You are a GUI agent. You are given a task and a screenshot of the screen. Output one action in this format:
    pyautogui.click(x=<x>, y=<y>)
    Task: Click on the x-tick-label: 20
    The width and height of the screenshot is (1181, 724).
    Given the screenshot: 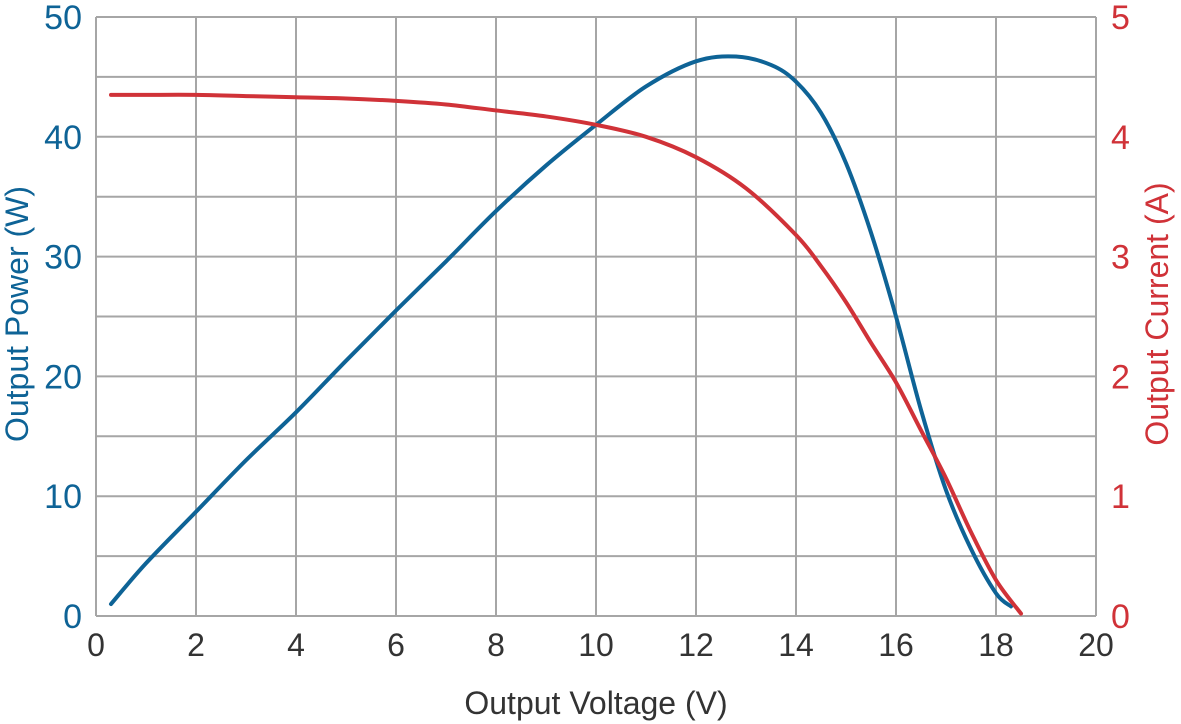 What is the action you would take?
    pyautogui.click(x=1096, y=645)
    